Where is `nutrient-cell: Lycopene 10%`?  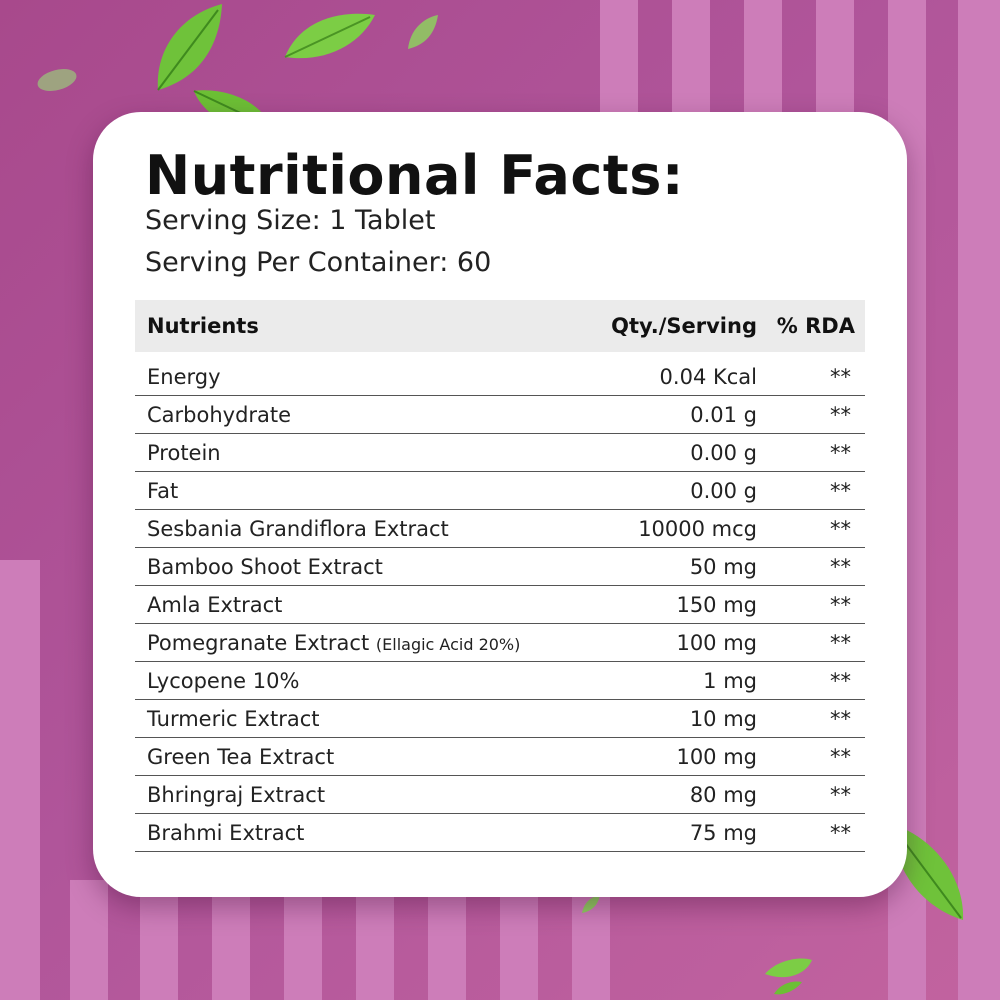 nutrient-cell: Lycopene 10% is located at coordinates (371, 681).